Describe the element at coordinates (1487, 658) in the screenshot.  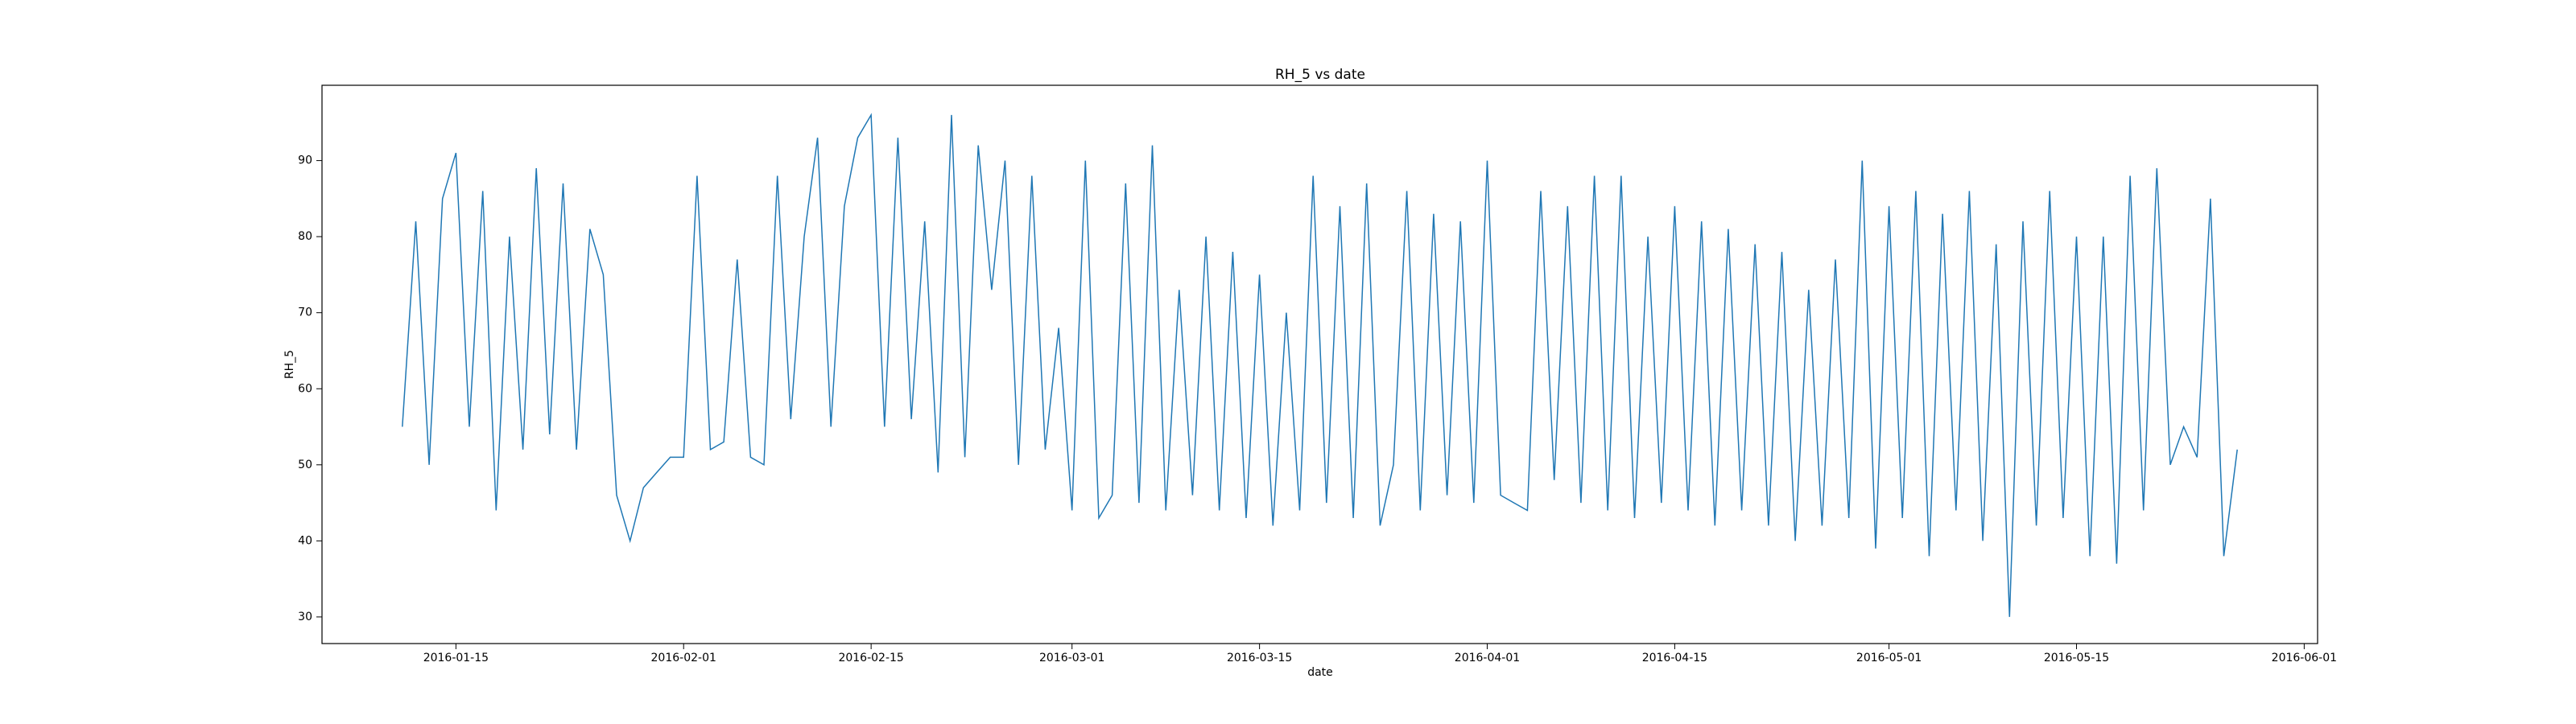
I see `x-tick-label: 2016-04-01` at that location.